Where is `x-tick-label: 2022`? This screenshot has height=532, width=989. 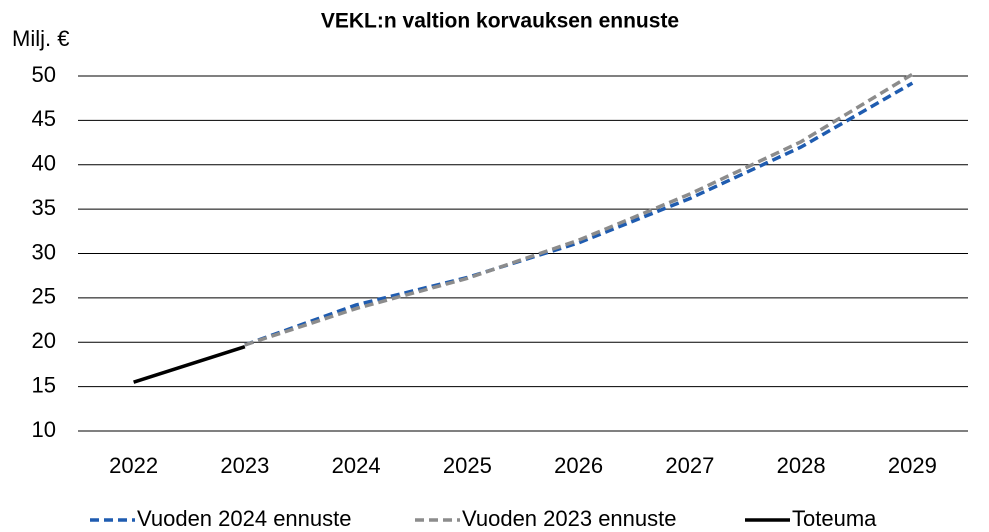
x-tick-label: 2022 is located at coordinates (133, 465).